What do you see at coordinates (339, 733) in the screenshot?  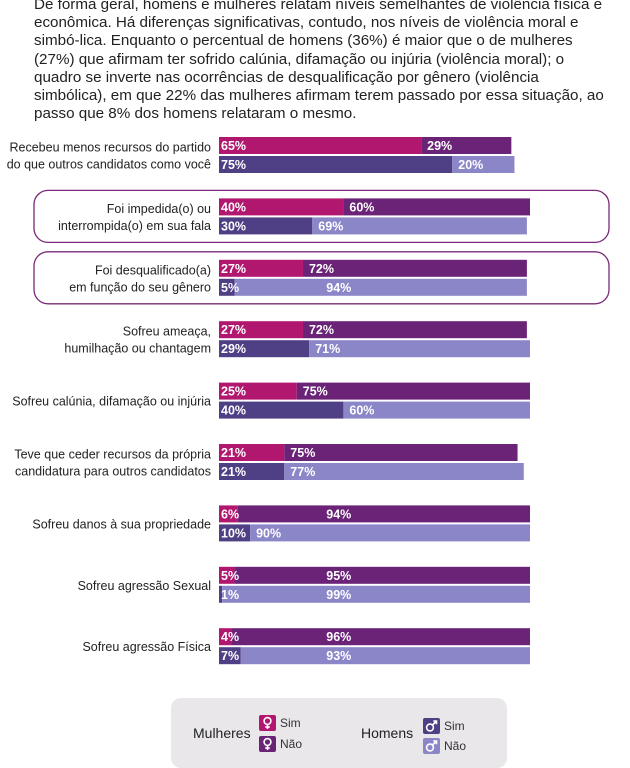 I see `legend: Mulheres Sim Não Homens Sim Não` at bounding box center [339, 733].